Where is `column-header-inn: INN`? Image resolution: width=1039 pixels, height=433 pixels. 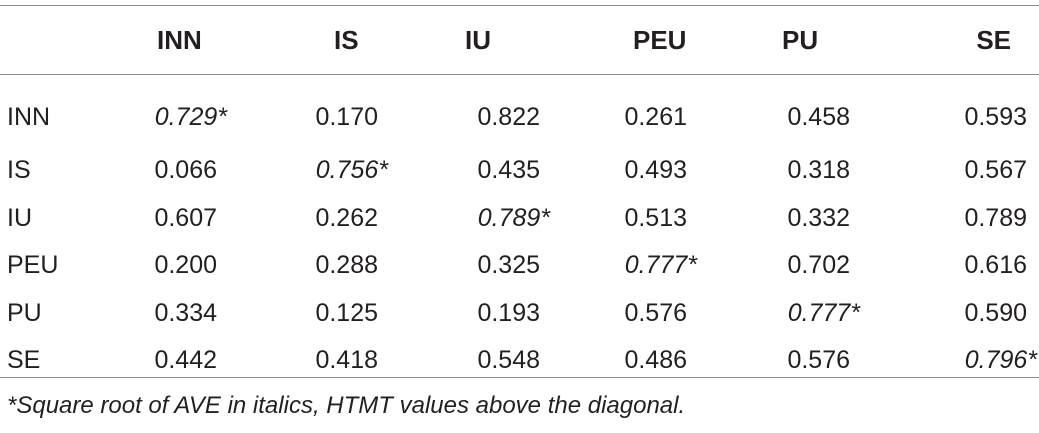
column-header-inn: INN is located at coordinates (179, 39).